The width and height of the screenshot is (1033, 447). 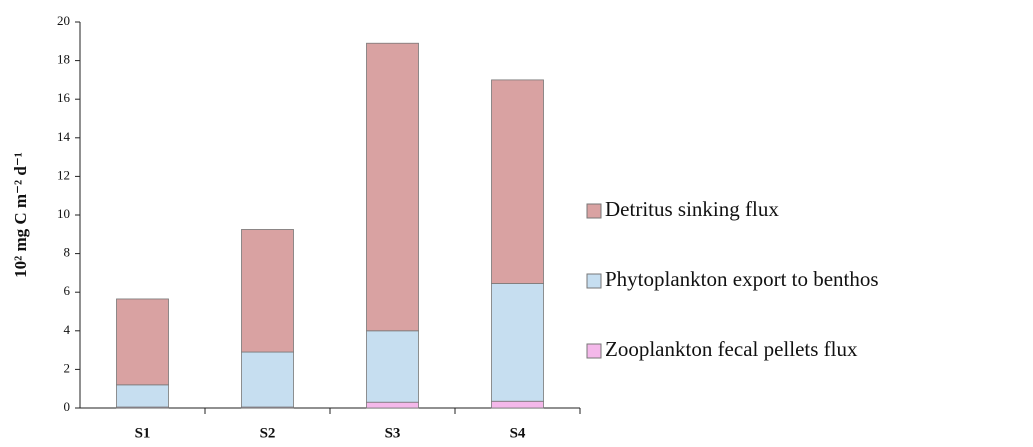 I want to click on y-tick-label: 16, so click(x=64, y=97).